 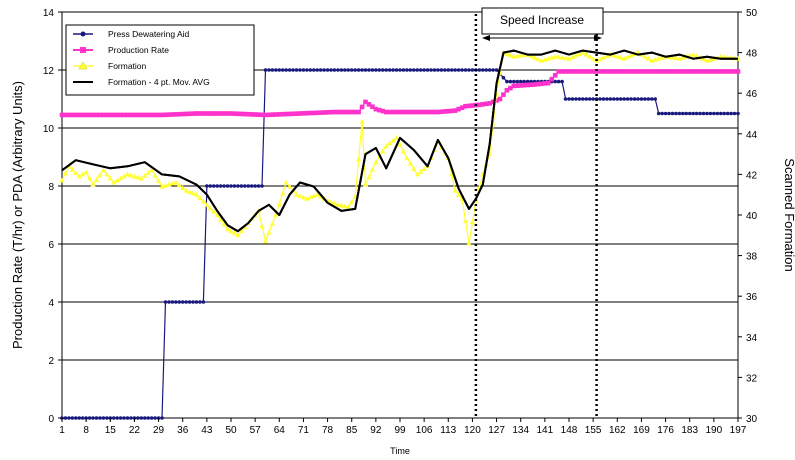 What do you see at coordinates (52, 216) in the screenshot?
I see `left-axis-ticks: 0 2 4 6 8 10 12 14` at bounding box center [52, 216].